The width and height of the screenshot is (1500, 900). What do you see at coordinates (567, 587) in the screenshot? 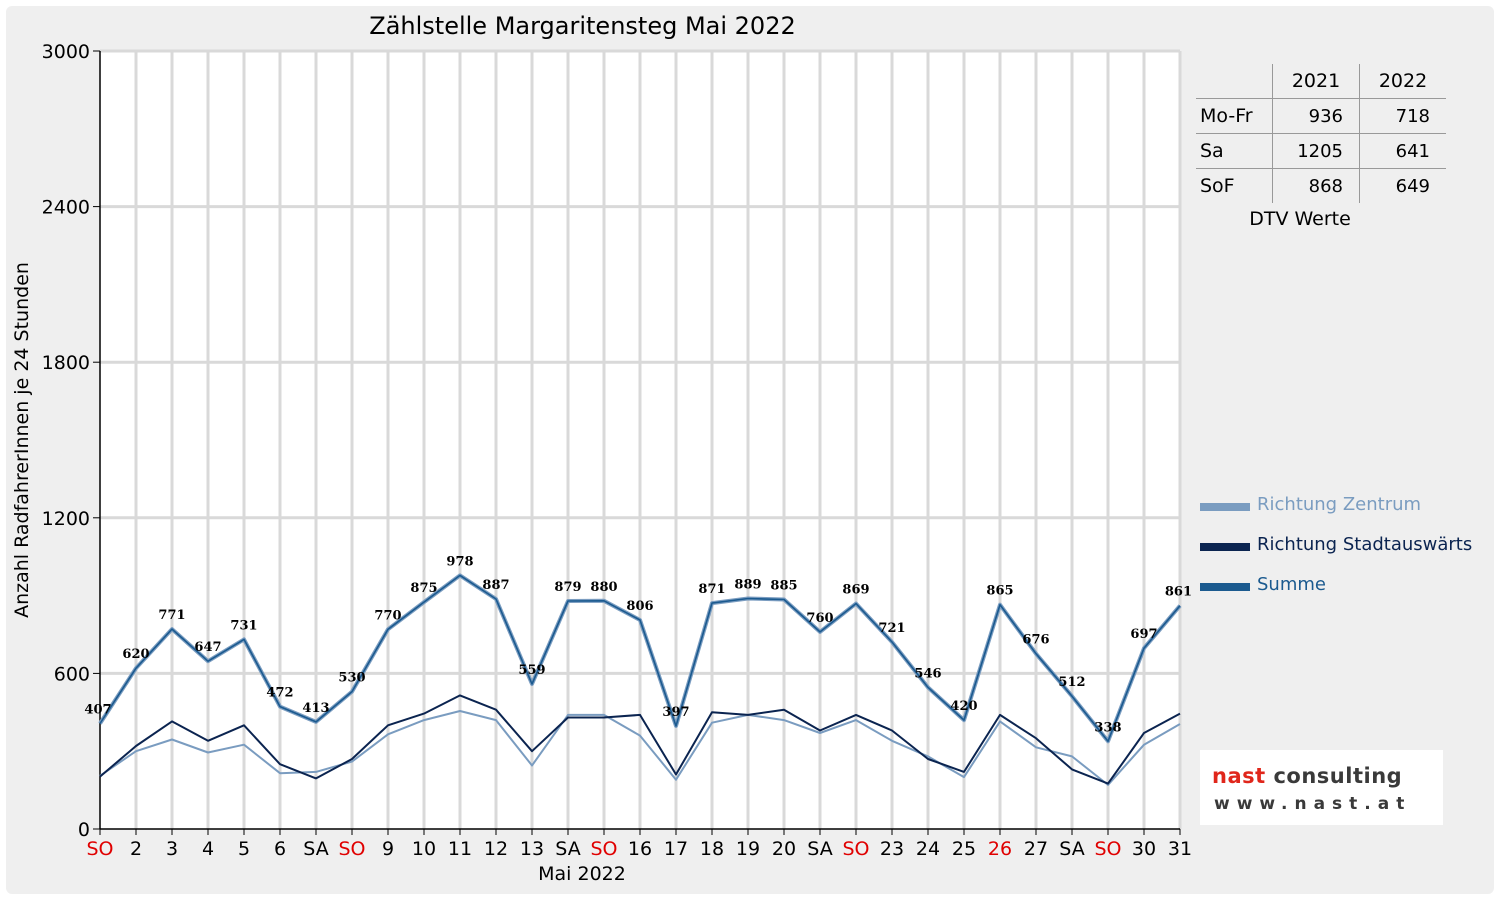
I see `data-label: 879` at bounding box center [567, 587].